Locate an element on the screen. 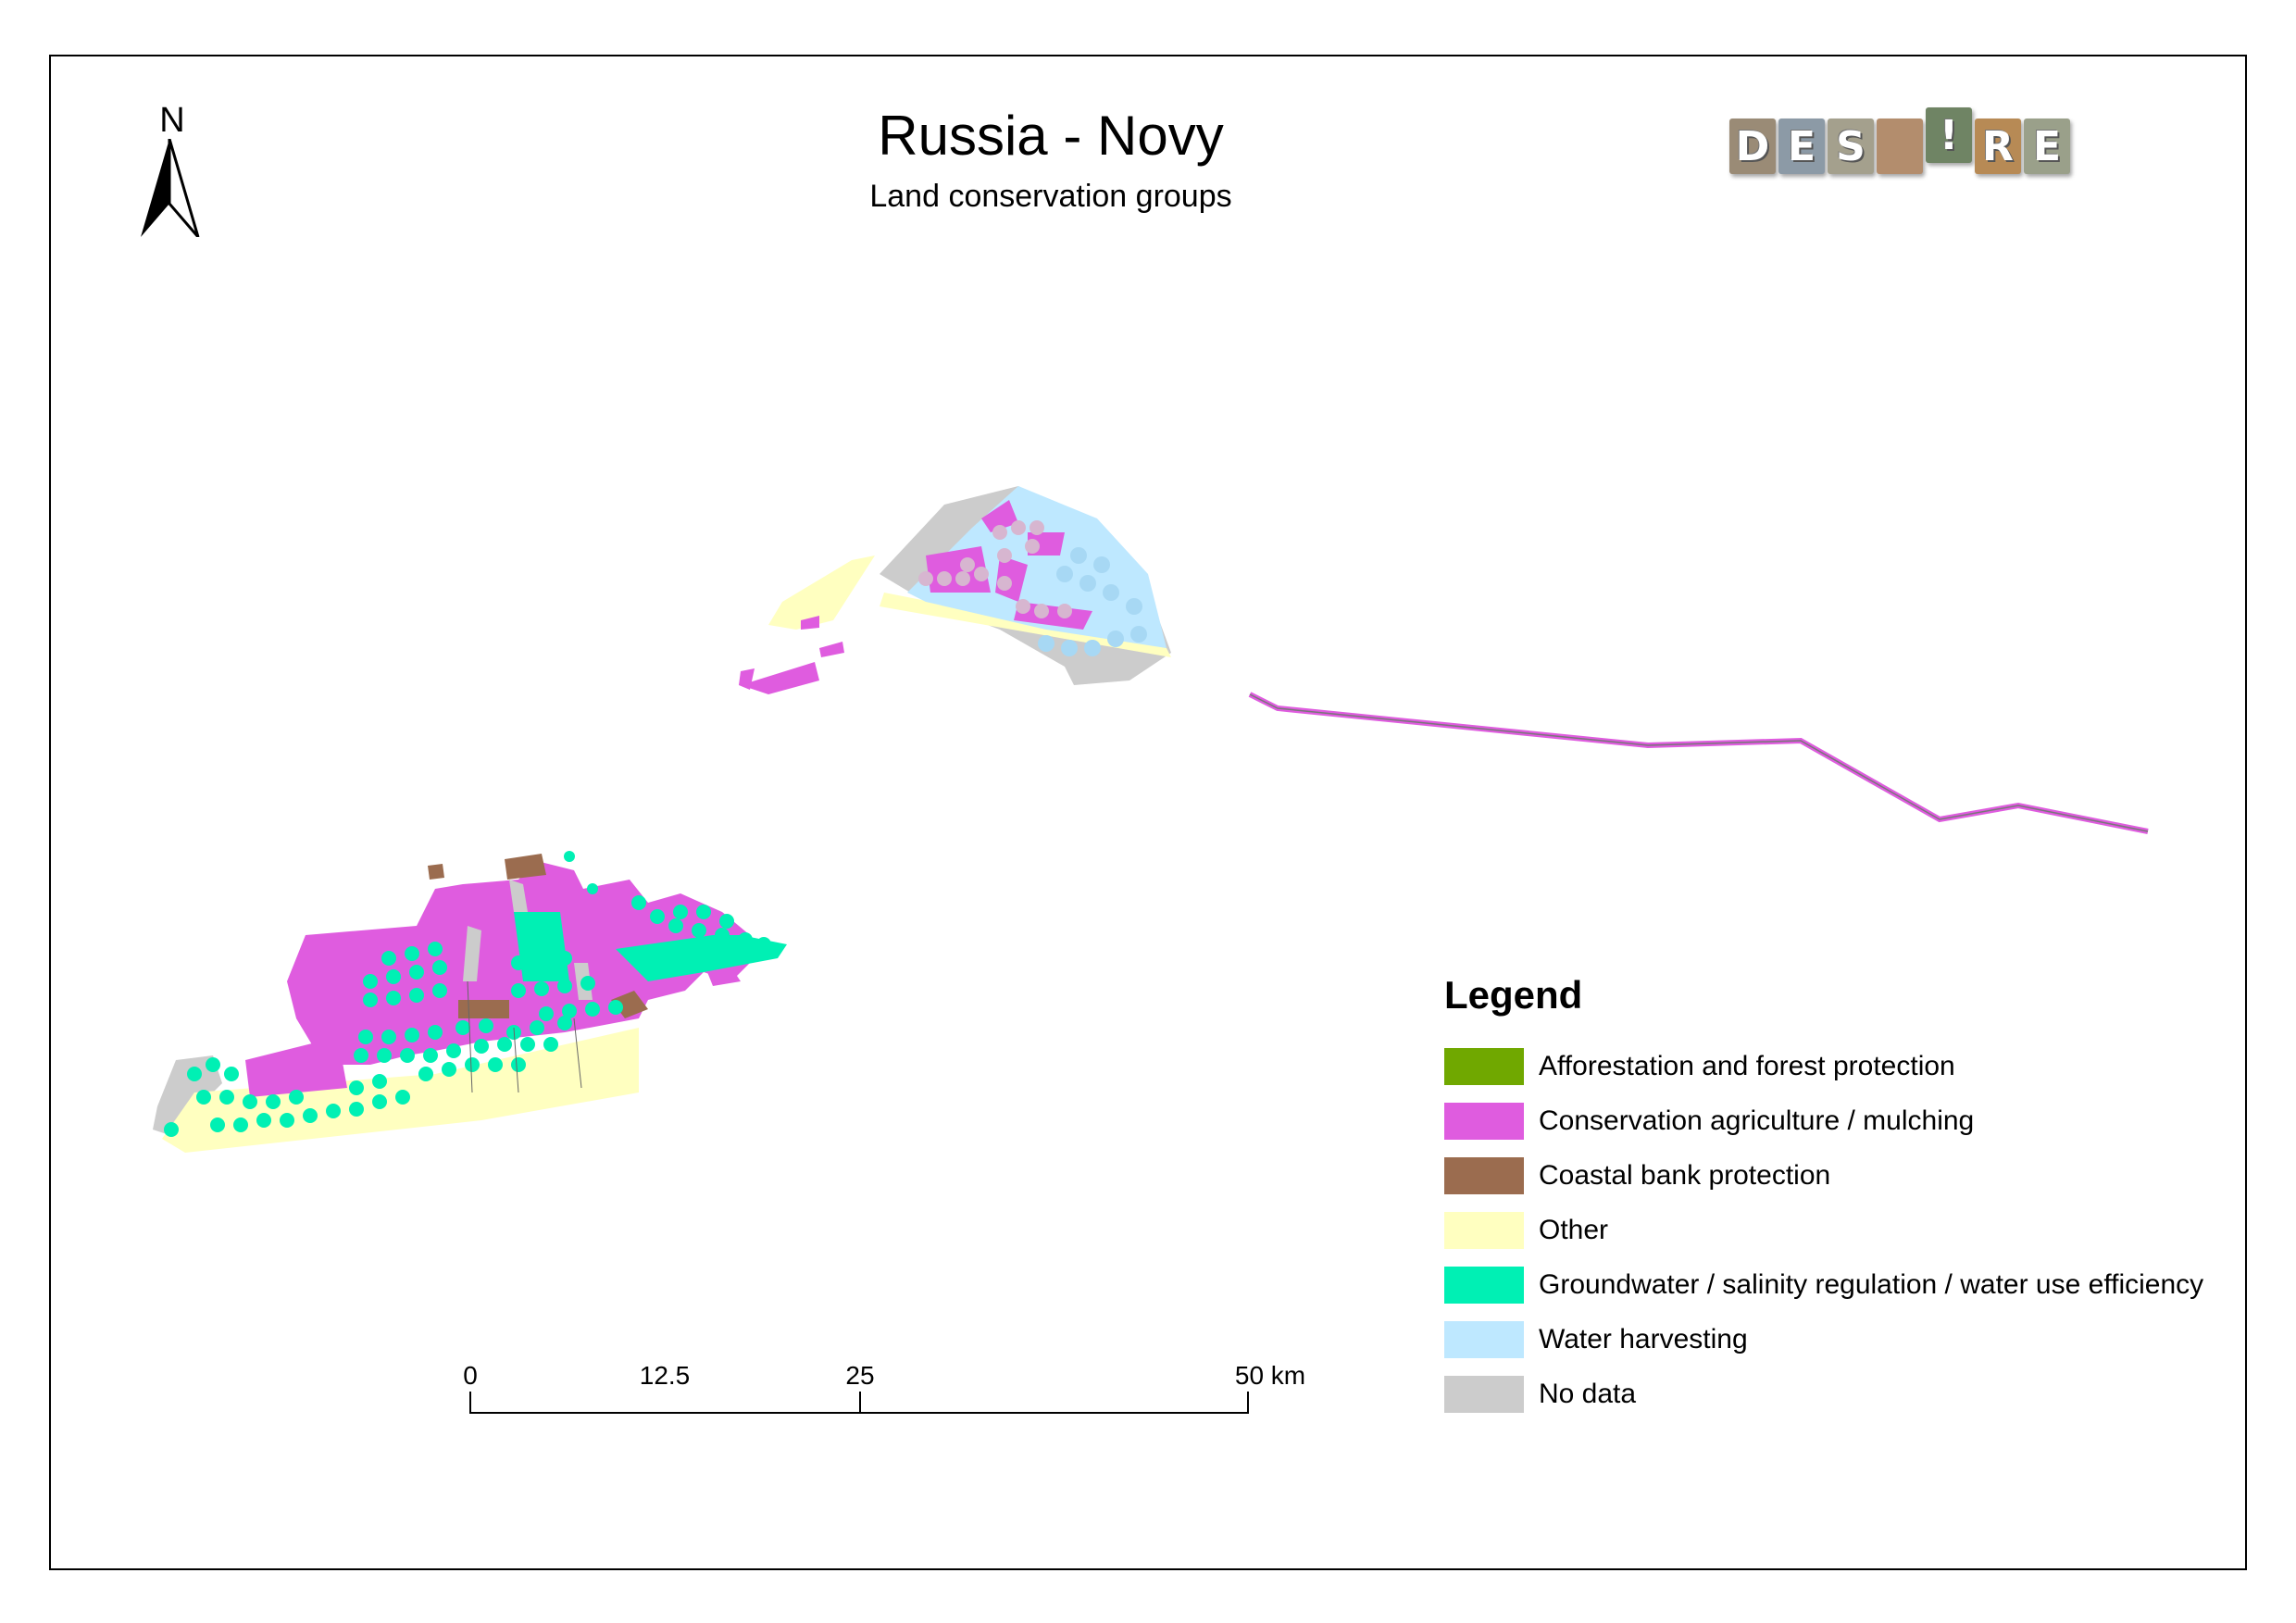 The height and width of the screenshot is (1623, 2296). legend-item-coastal: Coastal bank protection is located at coordinates (1823, 1175).